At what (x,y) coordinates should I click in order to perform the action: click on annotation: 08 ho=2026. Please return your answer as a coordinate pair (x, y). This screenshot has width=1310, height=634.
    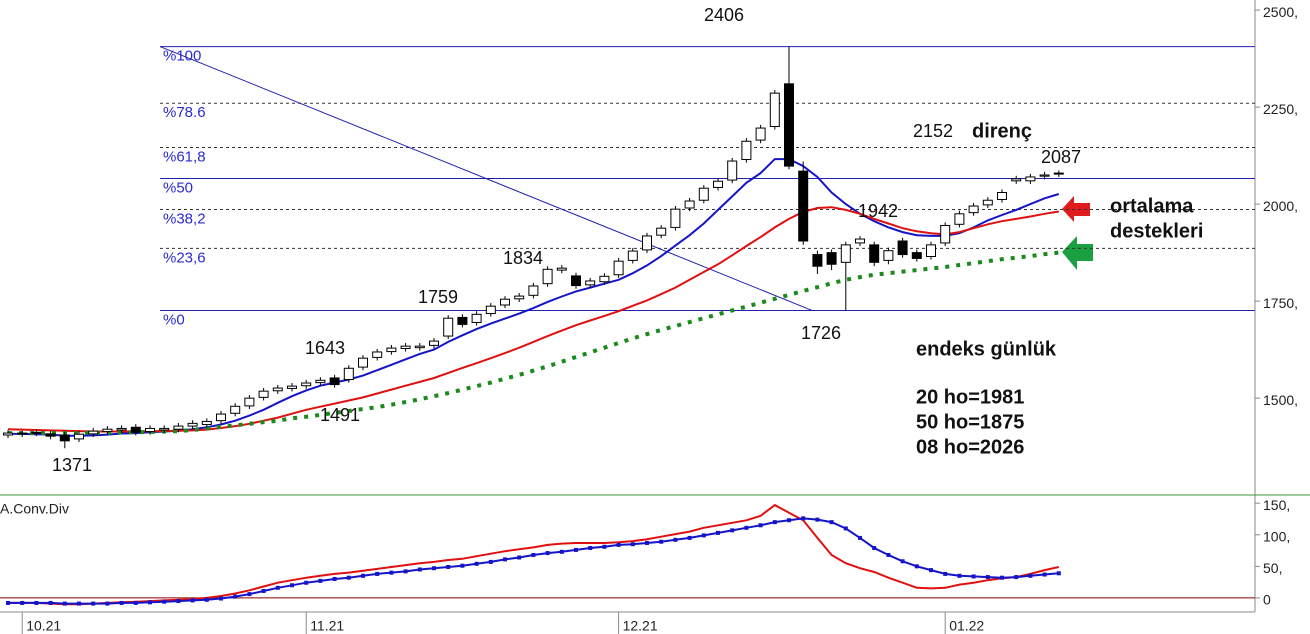
    Looking at the image, I should click on (970, 447).